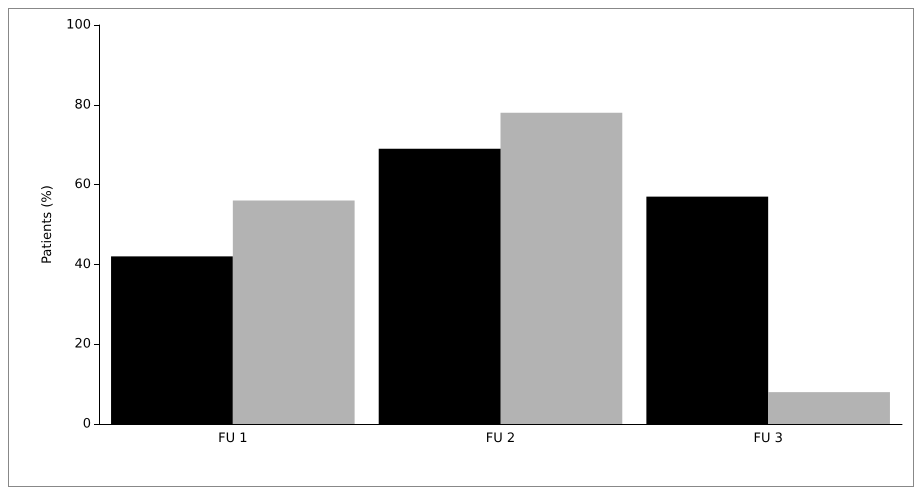  What do you see at coordinates (47, 224) in the screenshot?
I see `y-axis-title: Patients (%)` at bounding box center [47, 224].